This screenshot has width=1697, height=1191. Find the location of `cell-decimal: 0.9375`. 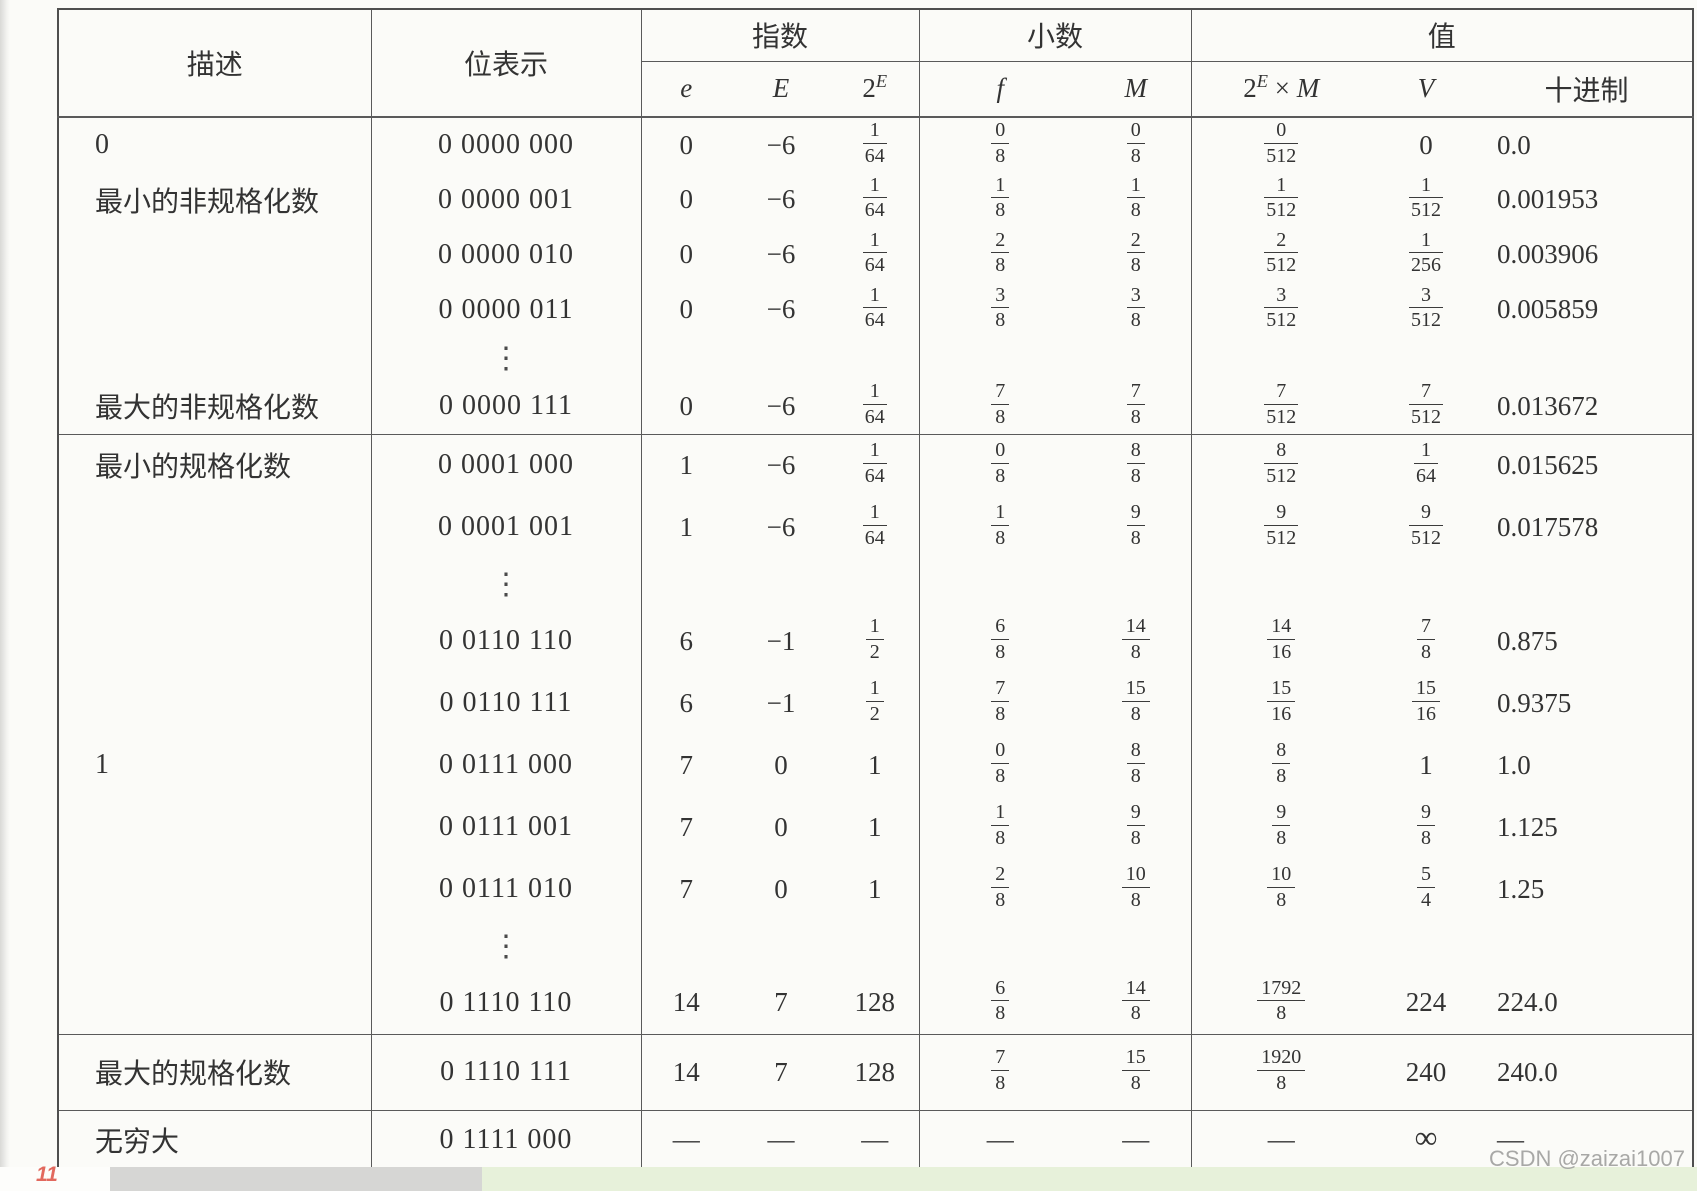

cell-decimal: 0.9375 is located at coordinates (1534, 702).